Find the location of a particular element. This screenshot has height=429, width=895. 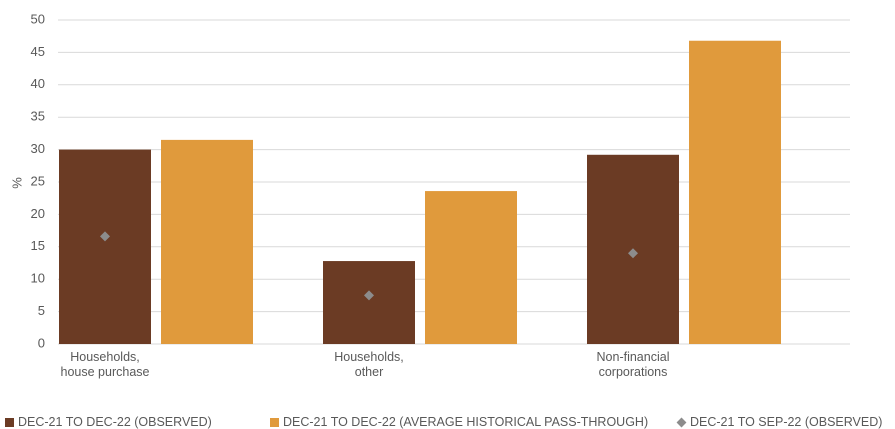

y-tick-label: 45 is located at coordinates (38, 51).